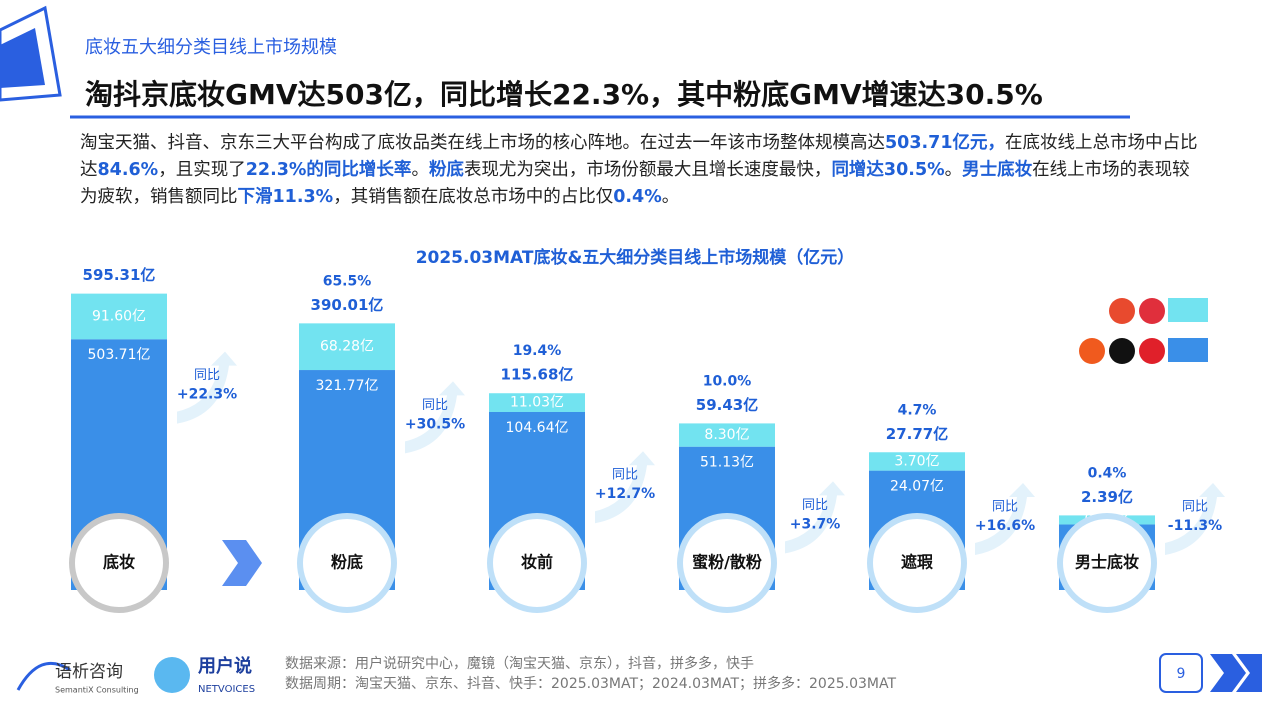  Describe the element at coordinates (519, 663) in the screenshot. I see `source-note: 数据来源：用户说研究中心，魔镜（淘宝天猫、京东），抖音，拼多多，快手` at that location.